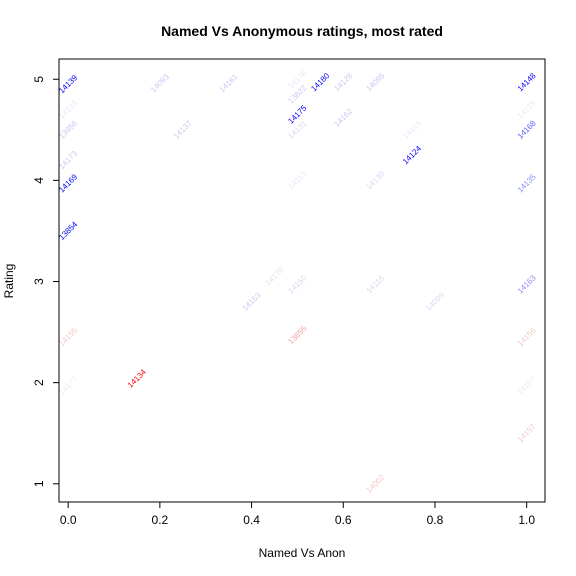 Image resolution: width=576 pixels, height=576 pixels. What do you see at coordinates (39, 79) in the screenshot?
I see `y-tick-label: 5` at bounding box center [39, 79].